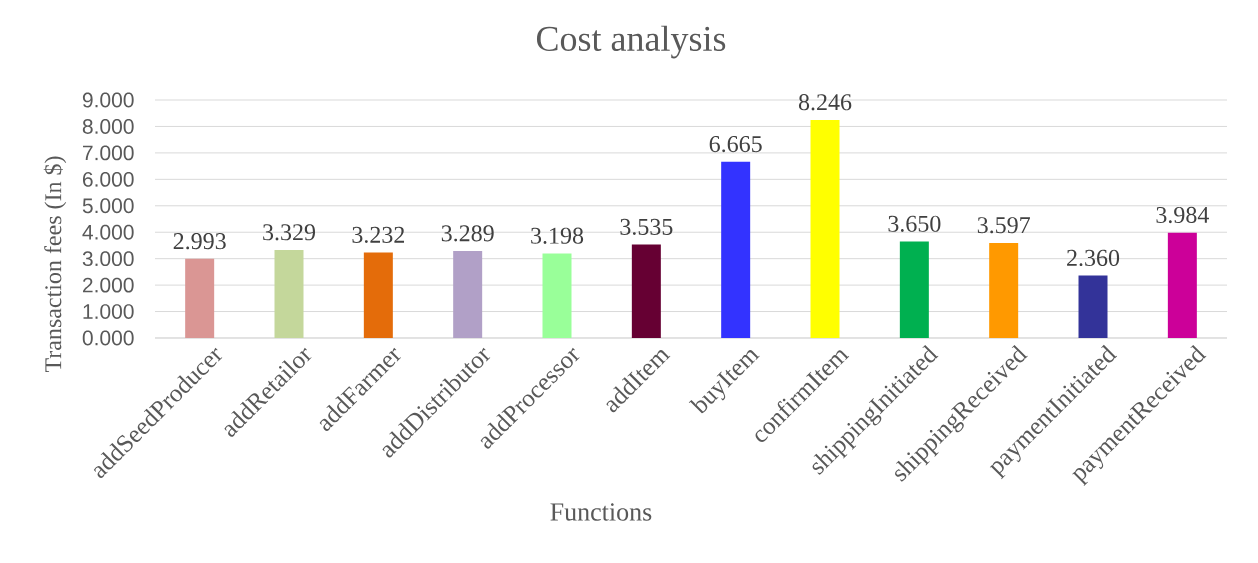  What do you see at coordinates (378, 235) in the screenshot?
I see `data-label: 3.232` at bounding box center [378, 235].